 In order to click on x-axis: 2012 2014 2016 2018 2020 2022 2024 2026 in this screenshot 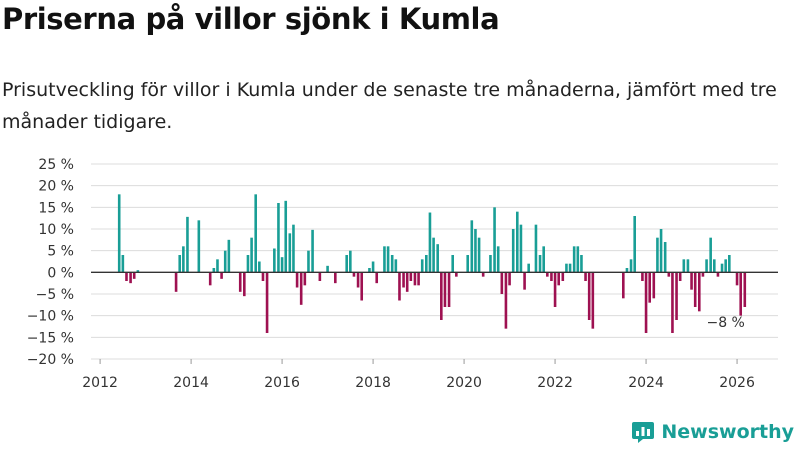, I will do `click(418, 375)`.